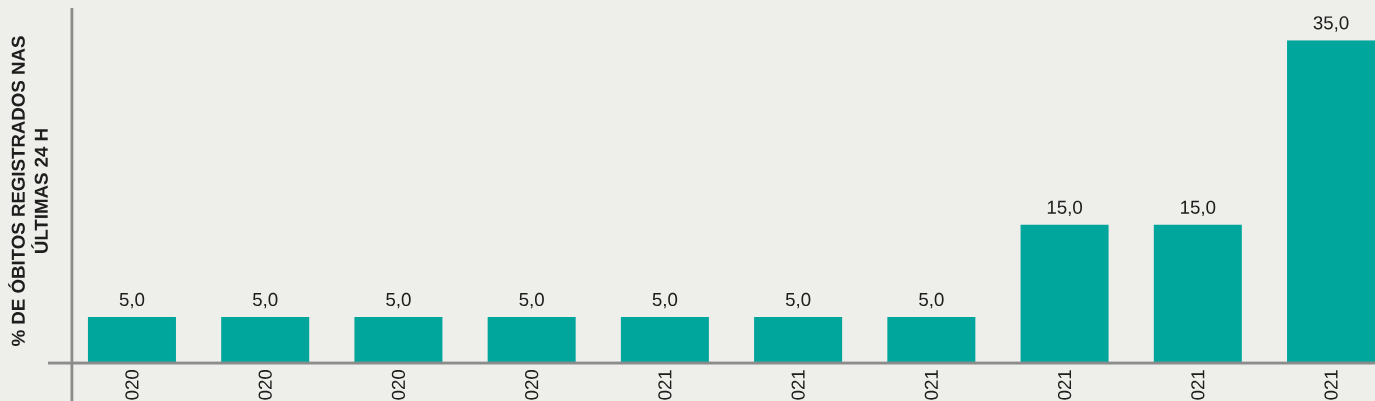  What do you see at coordinates (1331, 24) in the screenshot?
I see `data-label: 35,0` at bounding box center [1331, 24].